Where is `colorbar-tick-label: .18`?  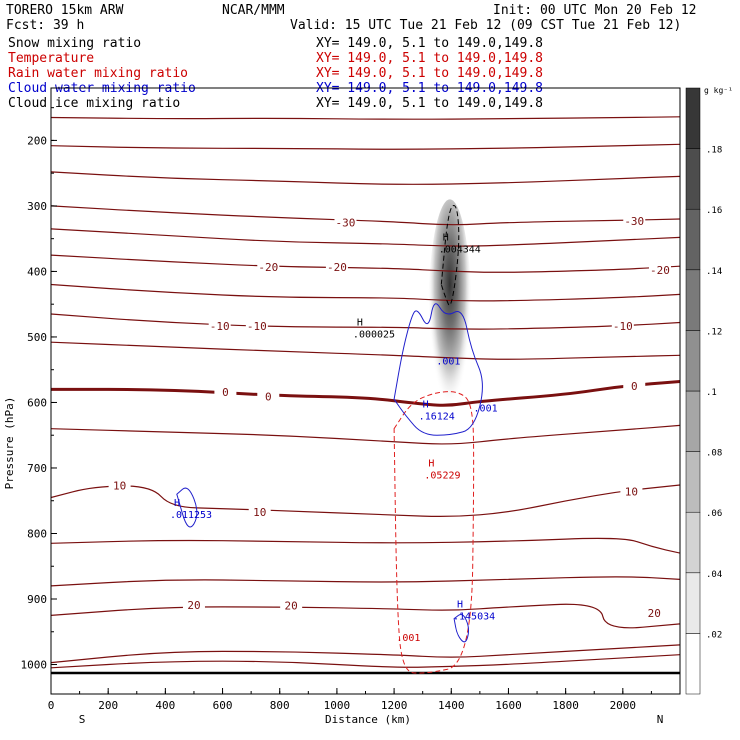 colorbar-tick-label: .18 is located at coordinates (714, 151).